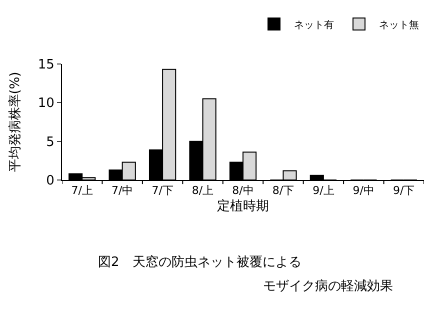 Image resolution: width=434 pixels, height=322 pixels. I want to click on y-tick-label: 15, so click(46, 65).